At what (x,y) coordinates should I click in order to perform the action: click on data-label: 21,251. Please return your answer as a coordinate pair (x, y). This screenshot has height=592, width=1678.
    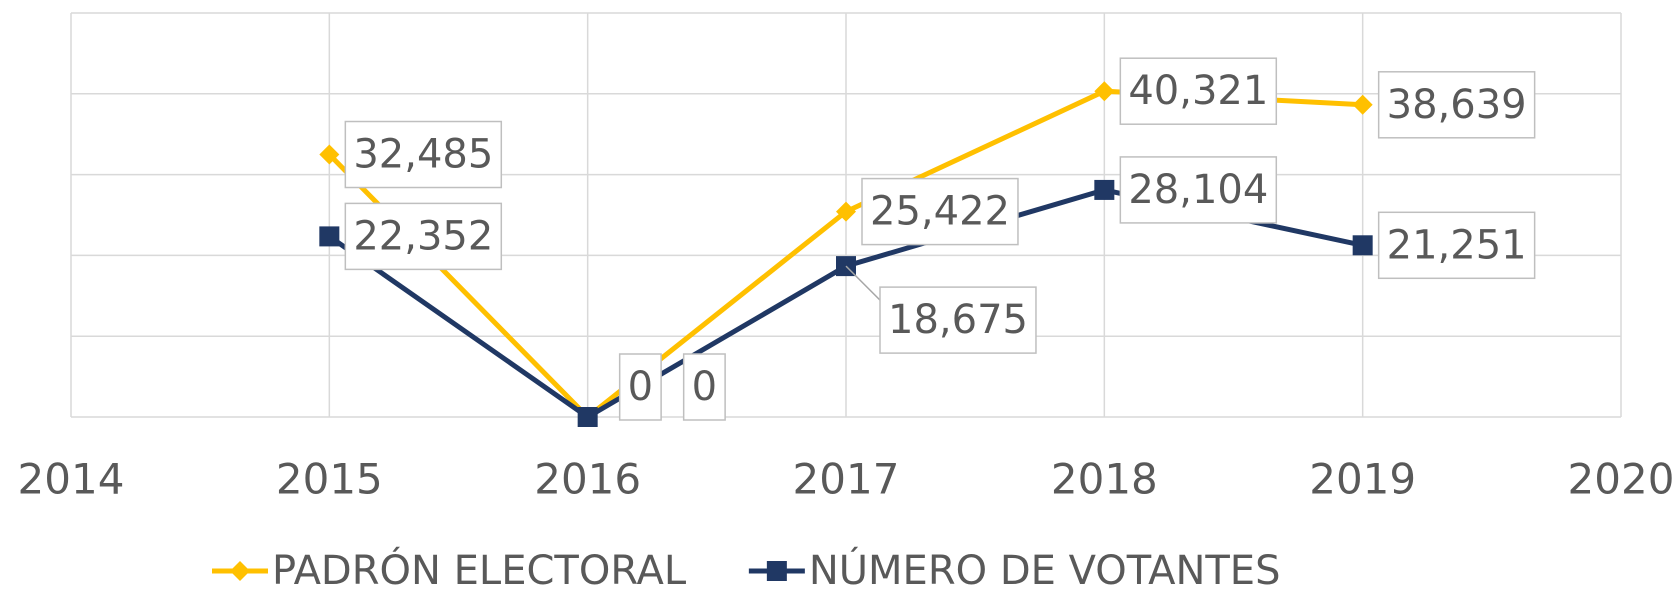
    Looking at the image, I should click on (1457, 245).